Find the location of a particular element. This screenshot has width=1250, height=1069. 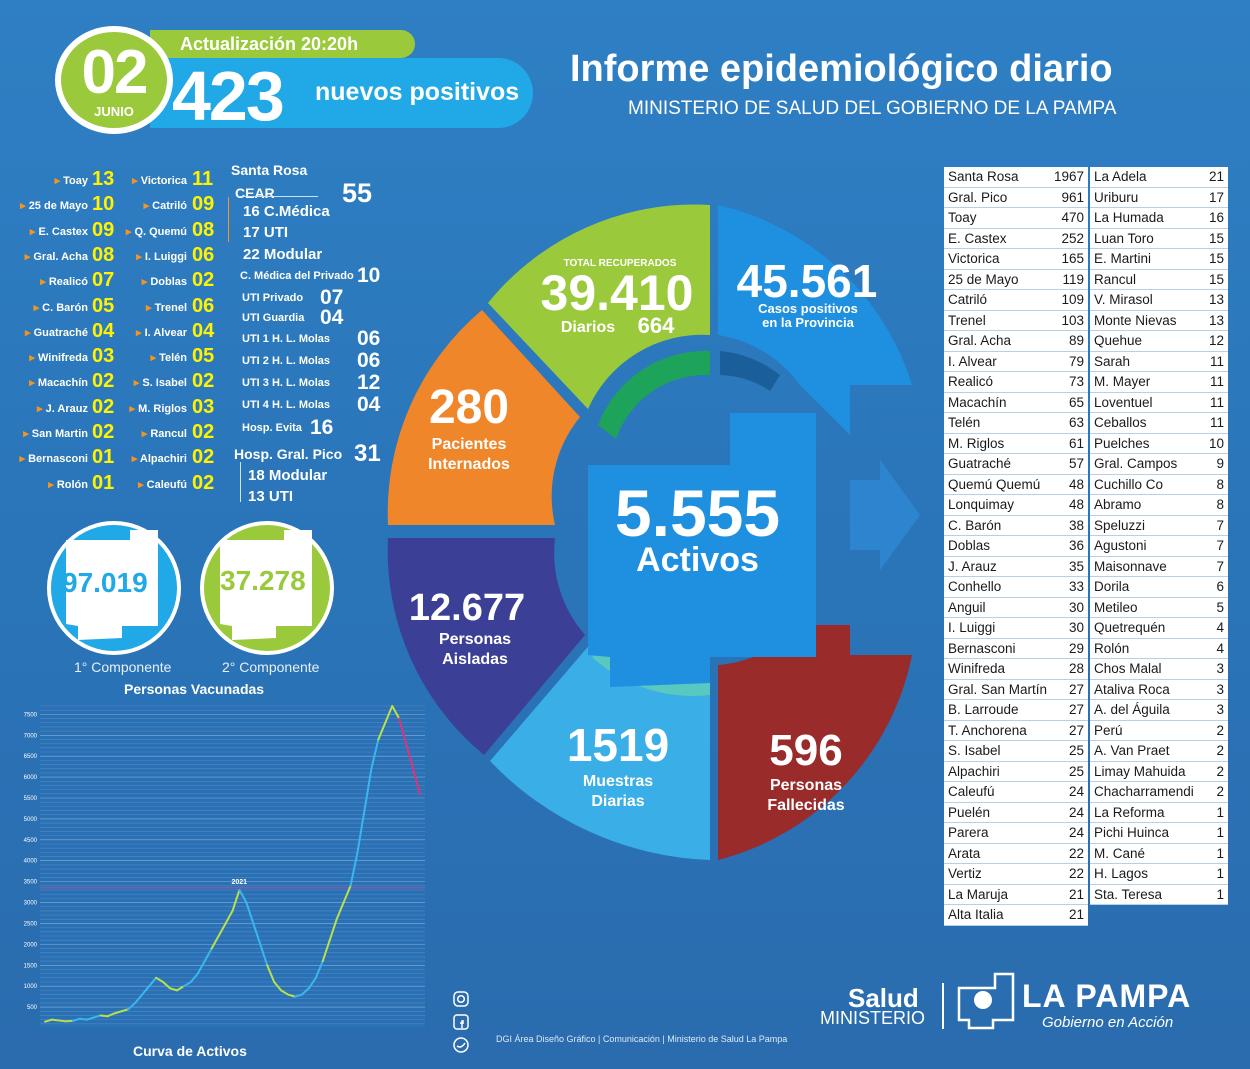

table-cell-value: 470 is located at coordinates (1072, 217).